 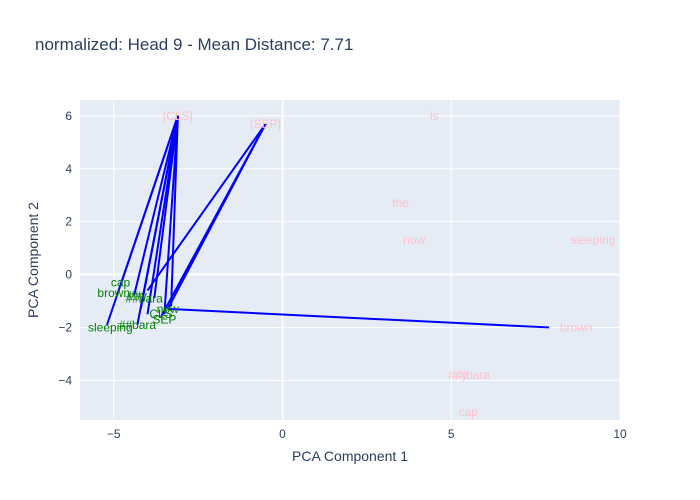 I want to click on target-point-label: ##y, so click(x=457, y=375).